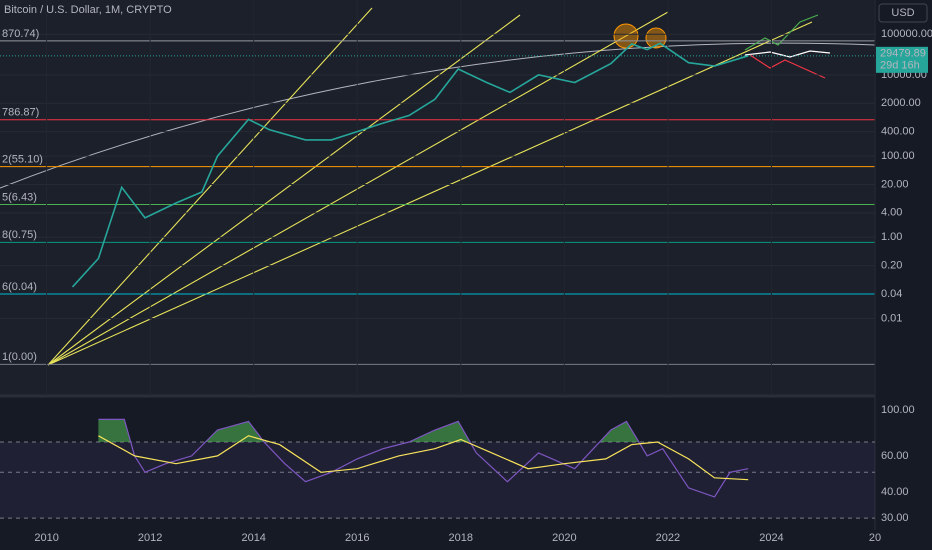 This screenshot has height=550, width=932. Describe the element at coordinates (875, 538) in the screenshot. I see `x-tick-label: 20` at that location.